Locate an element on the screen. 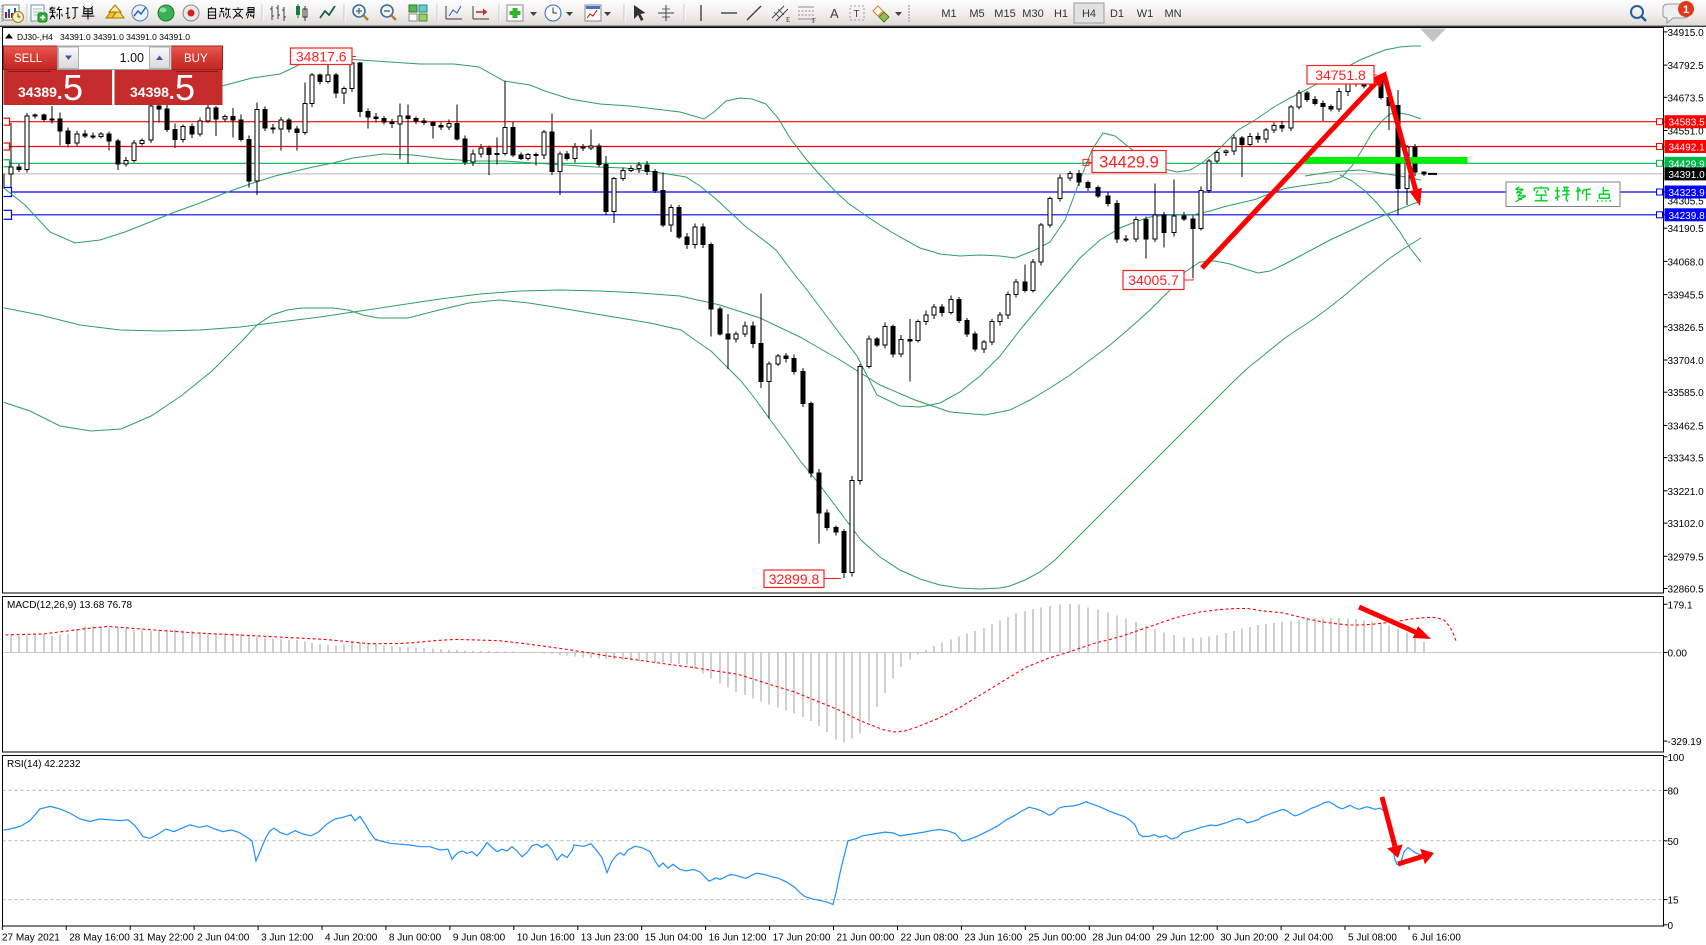  svg-text: 34239.8 is located at coordinates (1687, 216).